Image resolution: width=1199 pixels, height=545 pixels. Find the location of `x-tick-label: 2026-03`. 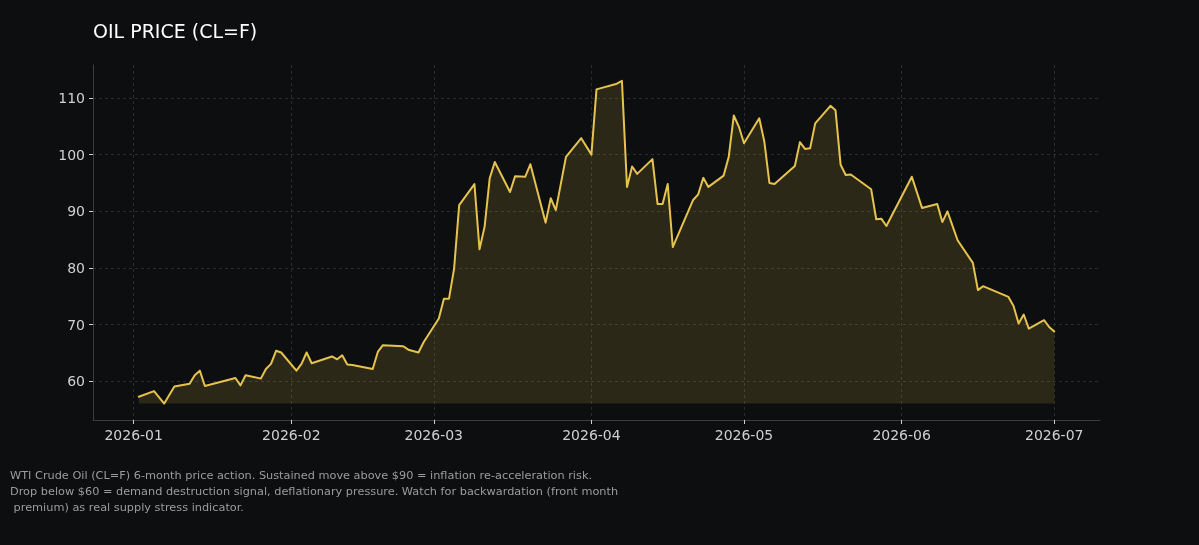

x-tick-label: 2026-03 is located at coordinates (433, 435).